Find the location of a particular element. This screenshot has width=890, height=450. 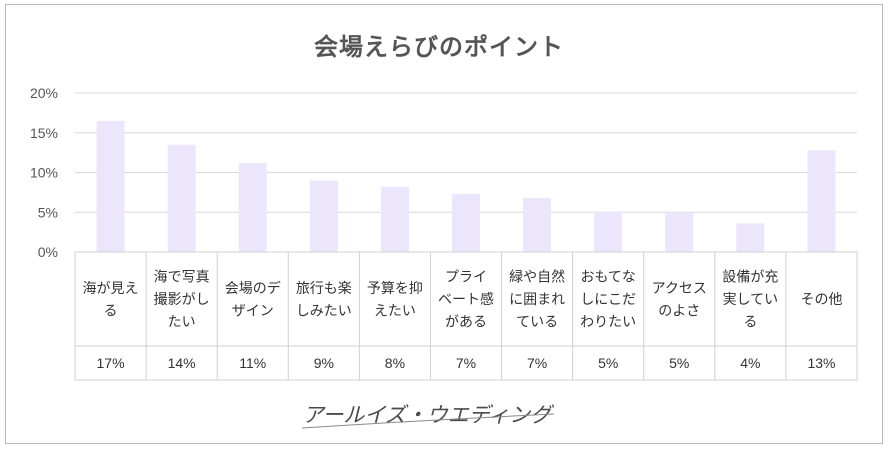

category-label: ベート感 is located at coordinates (466, 299).